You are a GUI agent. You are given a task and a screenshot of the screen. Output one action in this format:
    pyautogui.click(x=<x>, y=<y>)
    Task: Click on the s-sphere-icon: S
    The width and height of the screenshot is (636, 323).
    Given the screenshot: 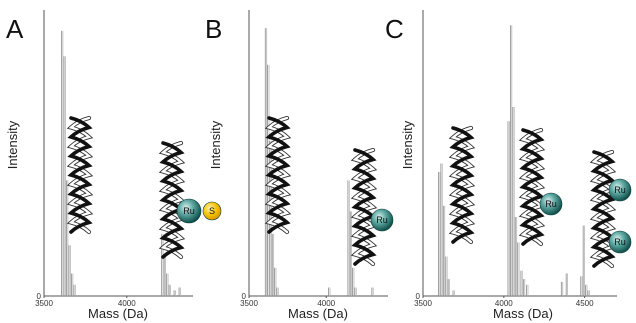 What is the action you would take?
    pyautogui.click(x=212, y=211)
    